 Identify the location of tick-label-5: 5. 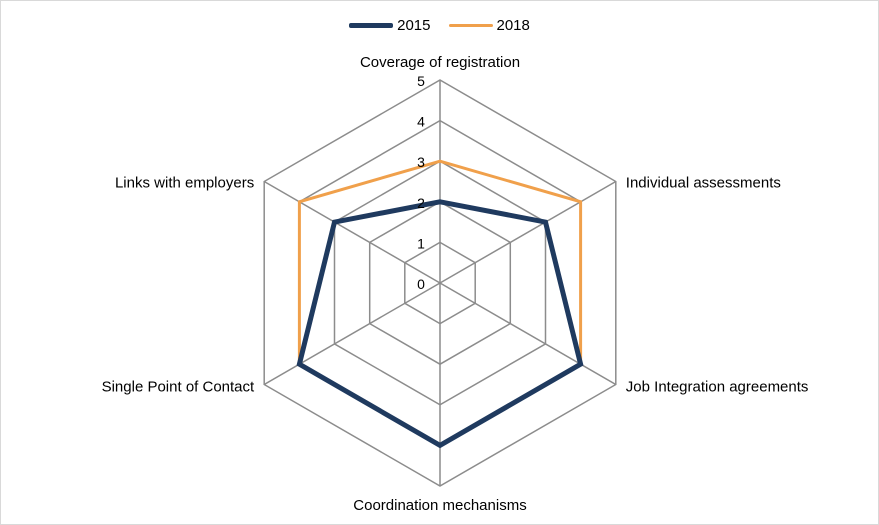
(421, 81).